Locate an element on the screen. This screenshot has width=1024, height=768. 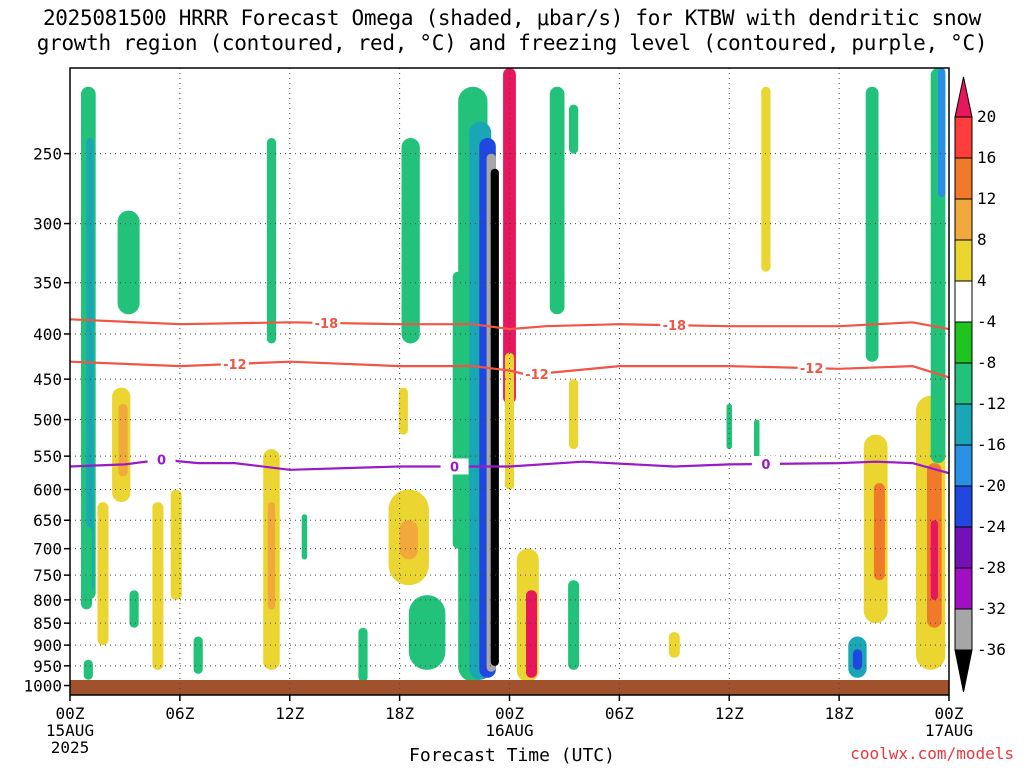
x-tick-sublabel-4: 16AUG is located at coordinates (509, 730).